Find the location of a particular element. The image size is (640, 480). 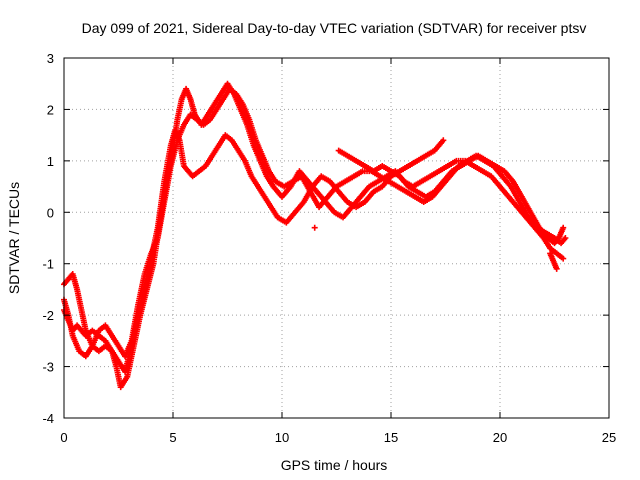

y-axis-title: SDTVAR / TECUs is located at coordinates (14, 238).